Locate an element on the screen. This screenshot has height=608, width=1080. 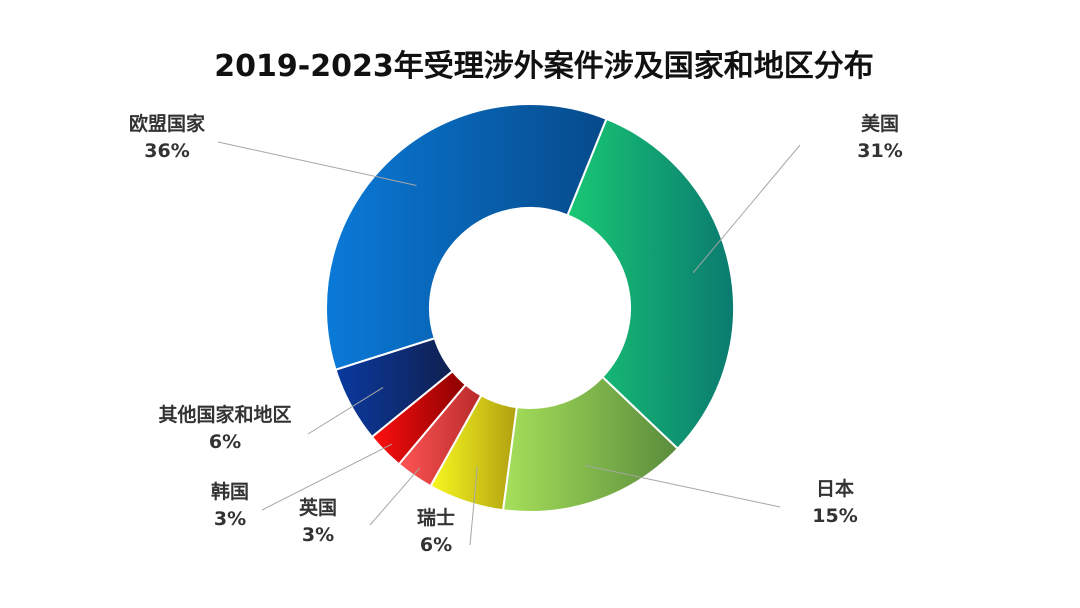
chart-title: 2019-2023年受理涉外案件涉及国家和地区分布 is located at coordinates (543, 66).